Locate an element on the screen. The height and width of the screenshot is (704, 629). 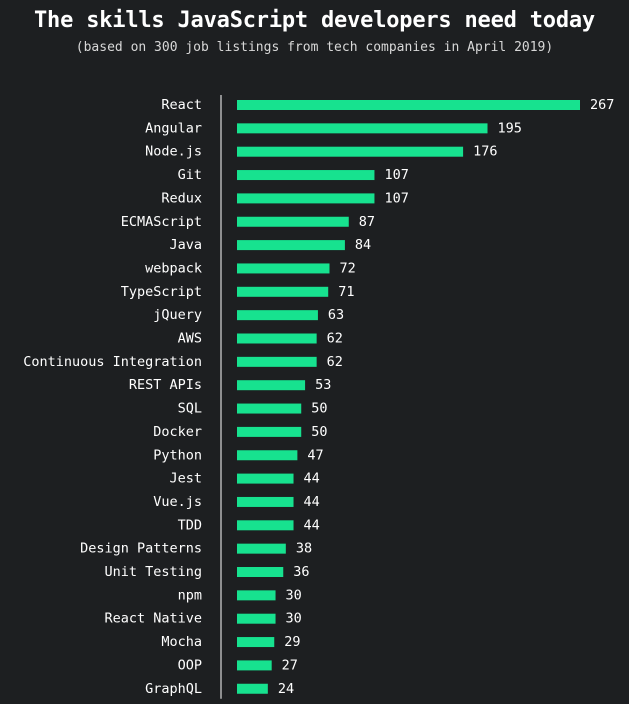
category-label: Mocha is located at coordinates (181, 642).